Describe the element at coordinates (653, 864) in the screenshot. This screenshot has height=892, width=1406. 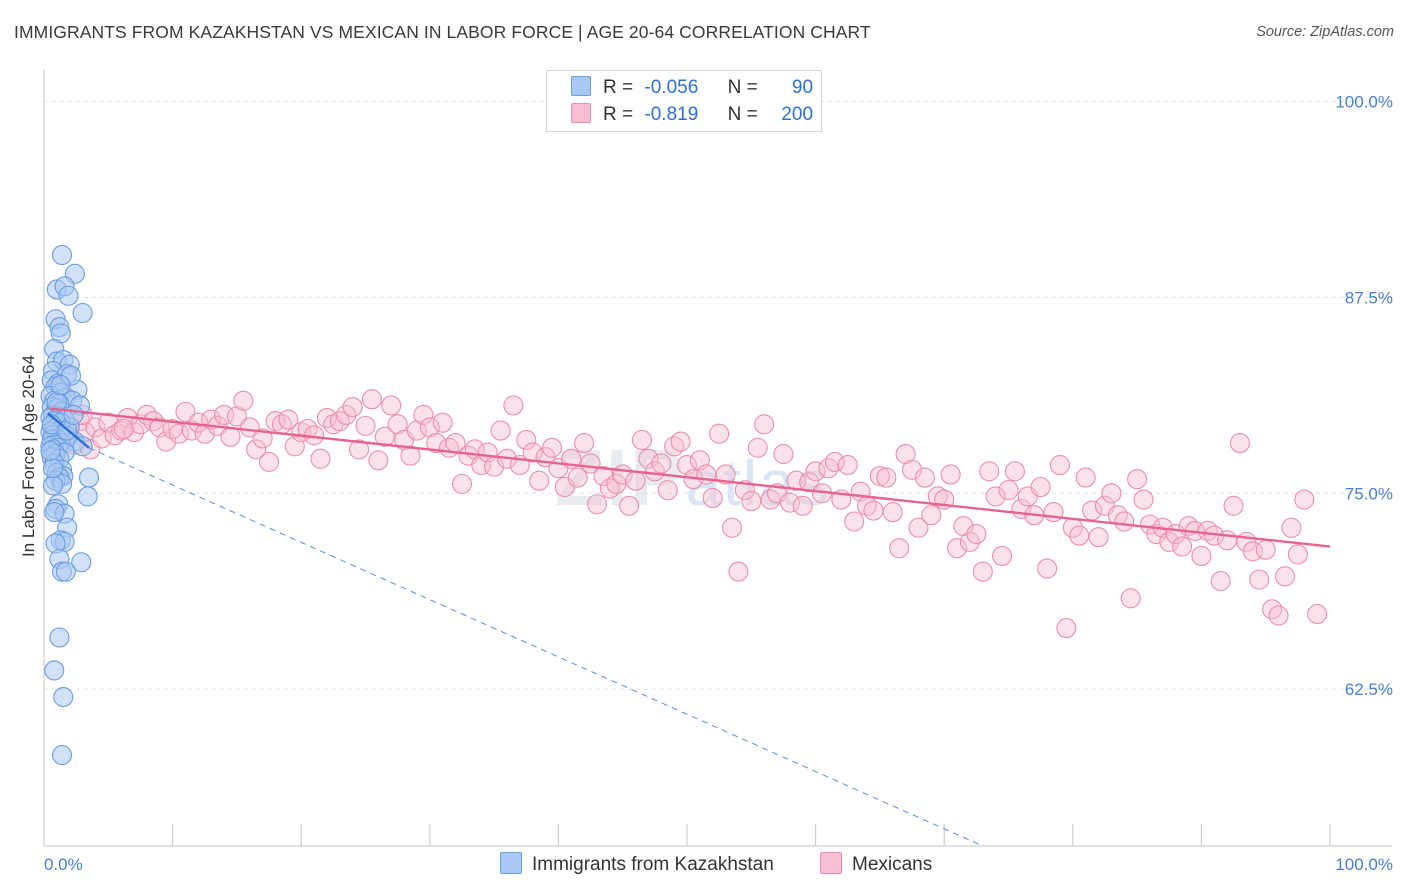
I see `series-label-kazakhstan: Immigrants from Kazakhstan` at that location.